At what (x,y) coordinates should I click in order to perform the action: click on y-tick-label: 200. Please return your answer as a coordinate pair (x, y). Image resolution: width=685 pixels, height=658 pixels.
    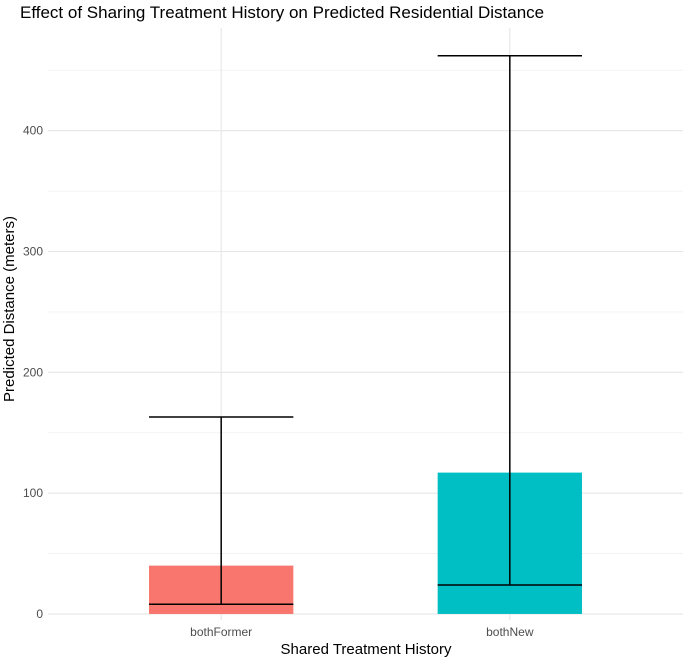
    Looking at the image, I should click on (33, 372).